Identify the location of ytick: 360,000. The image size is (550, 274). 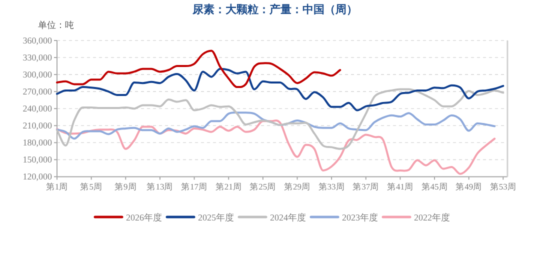
(37, 41).